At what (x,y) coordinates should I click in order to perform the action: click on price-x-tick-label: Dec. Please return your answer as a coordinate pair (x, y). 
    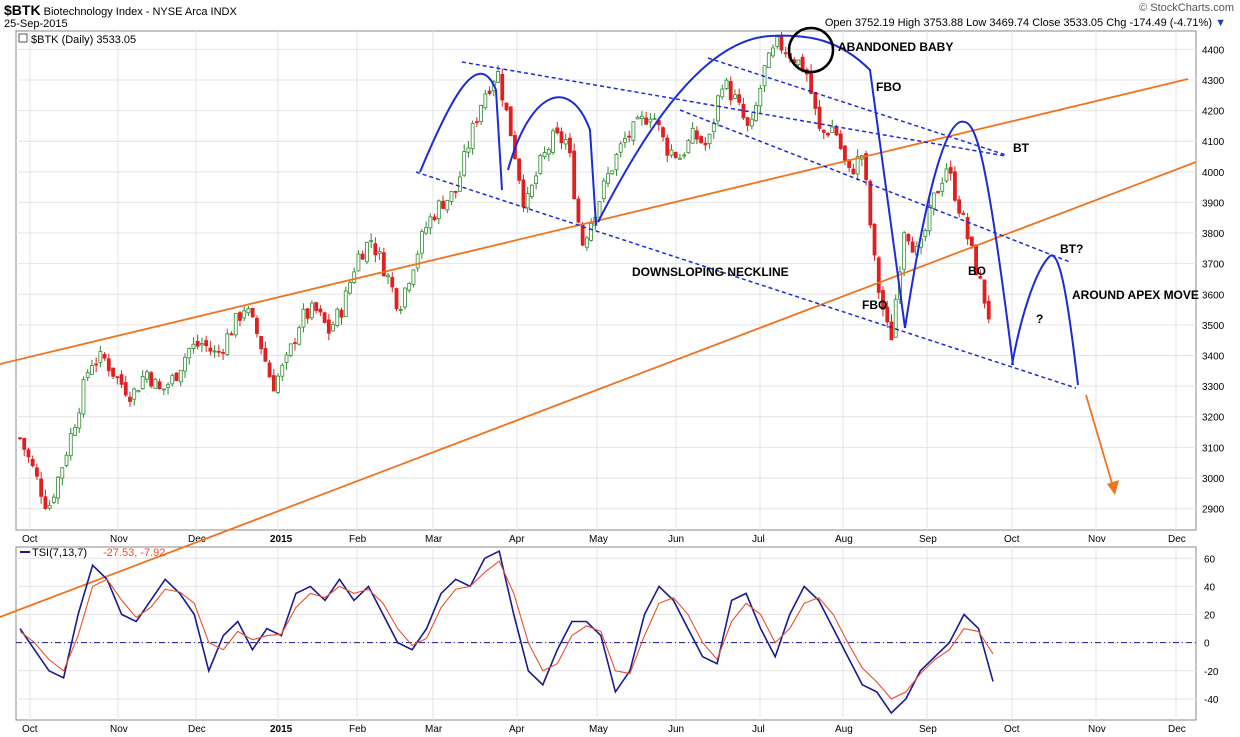
    Looking at the image, I should click on (1177, 539).